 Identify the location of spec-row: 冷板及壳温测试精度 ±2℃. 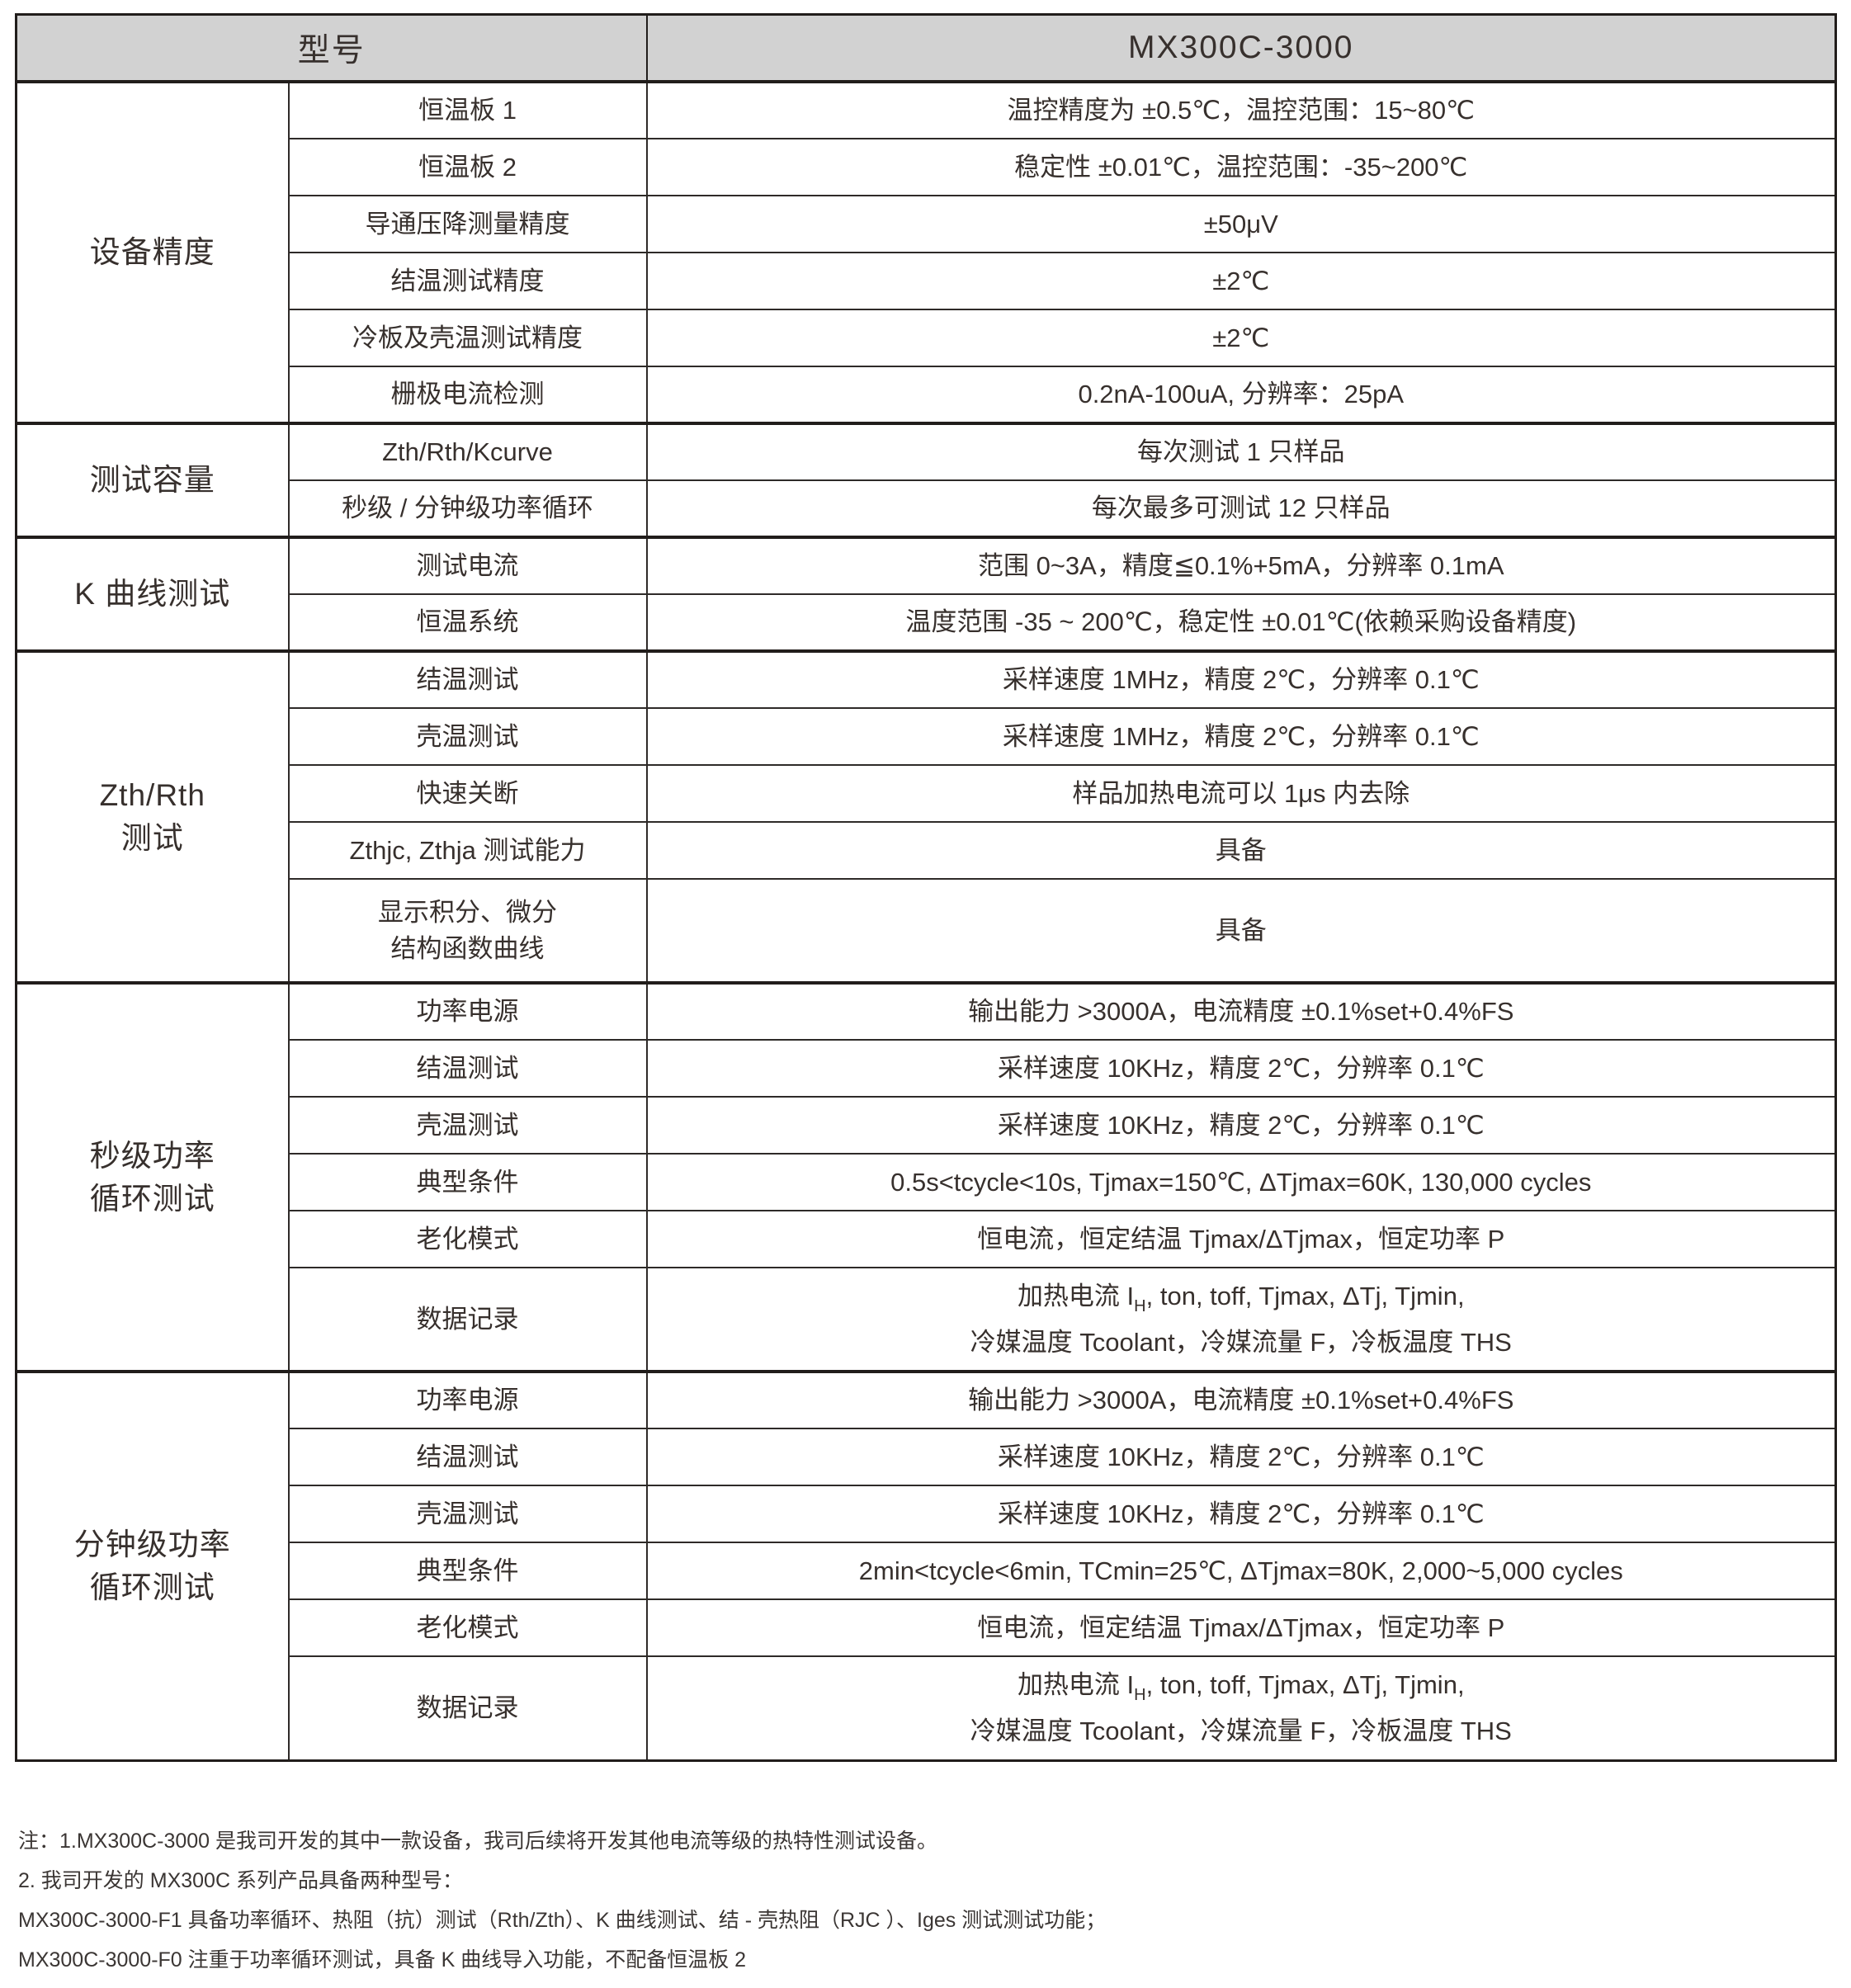
(927, 338).